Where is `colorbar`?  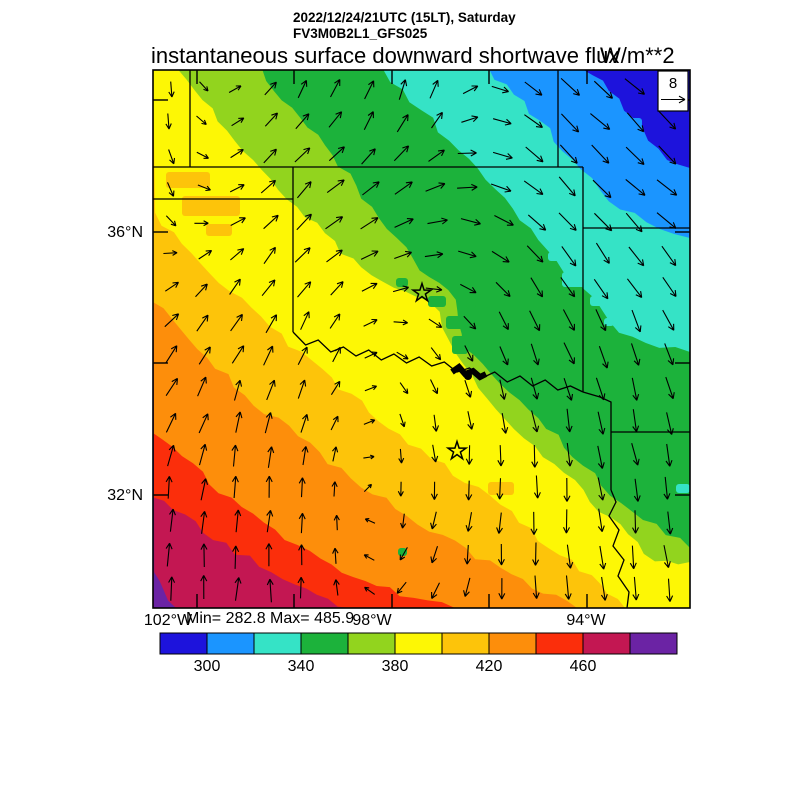 colorbar is located at coordinates (418, 643).